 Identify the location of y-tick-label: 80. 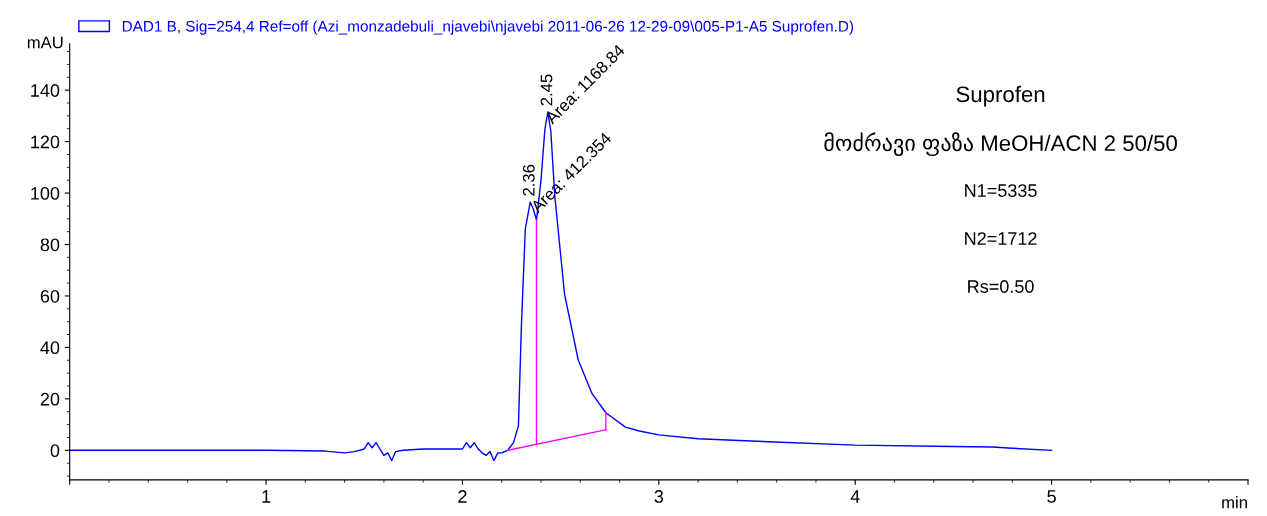
(50, 245).